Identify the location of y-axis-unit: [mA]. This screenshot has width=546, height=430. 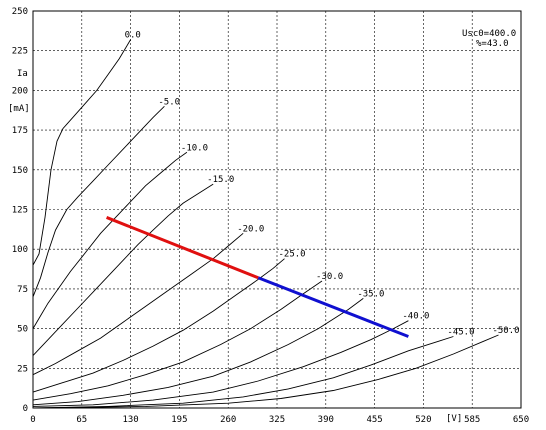
(19, 109).